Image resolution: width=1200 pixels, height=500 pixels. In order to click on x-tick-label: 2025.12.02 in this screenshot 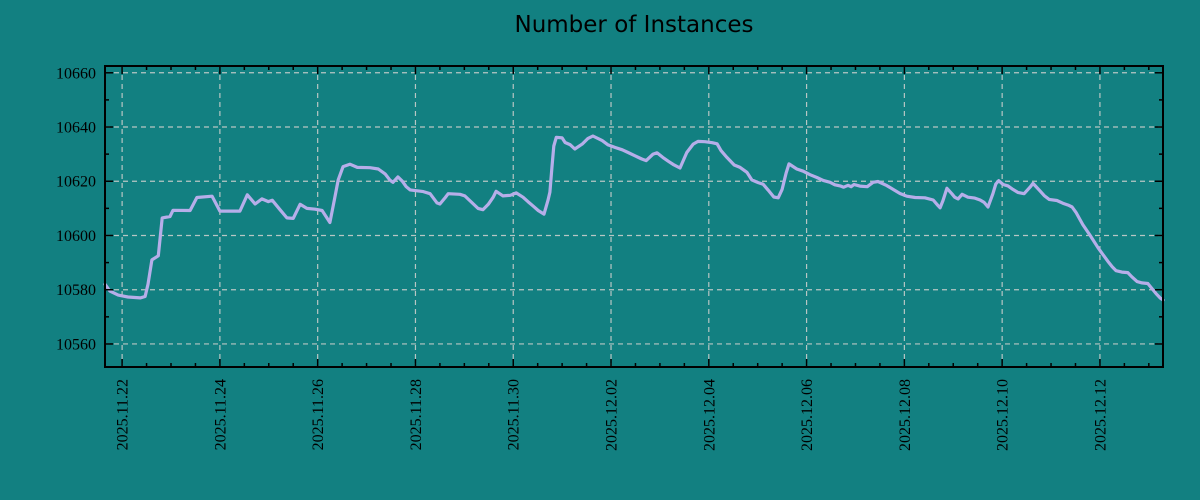, I will do `click(612, 415)`.